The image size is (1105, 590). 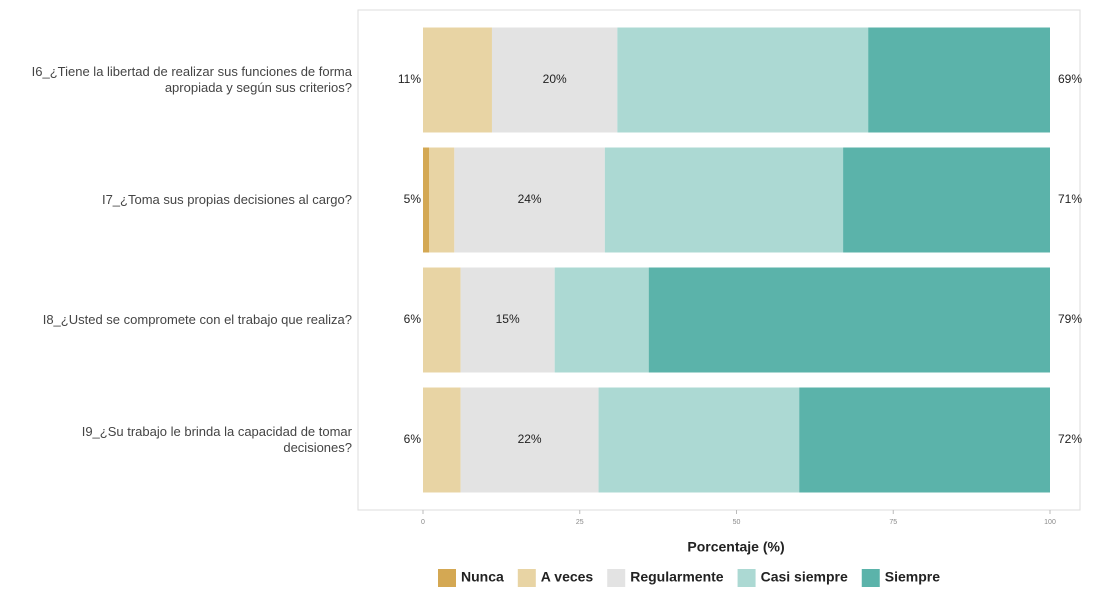 I want to click on low-total-label: 5%, so click(x=413, y=199).